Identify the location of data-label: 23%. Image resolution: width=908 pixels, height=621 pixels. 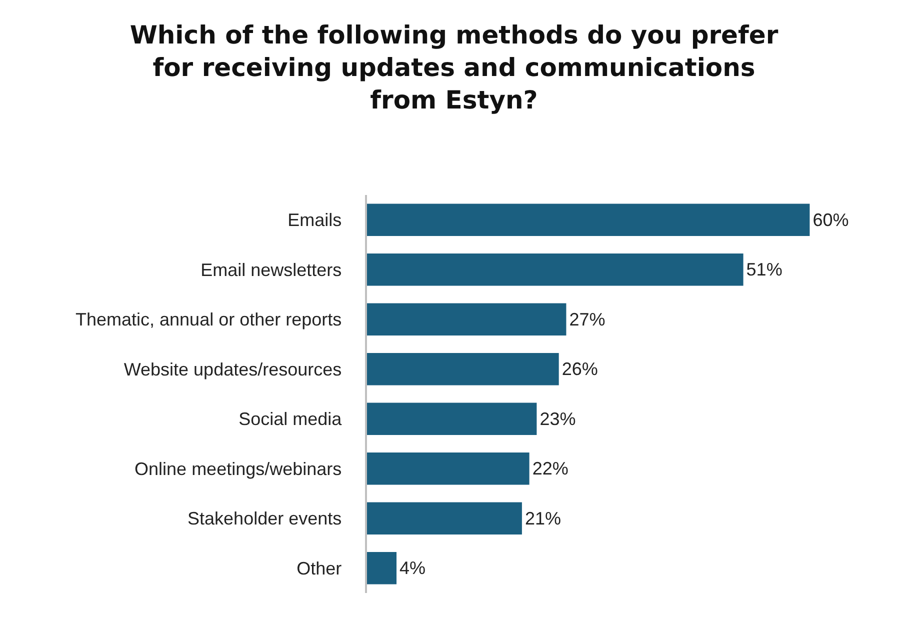
(558, 418).